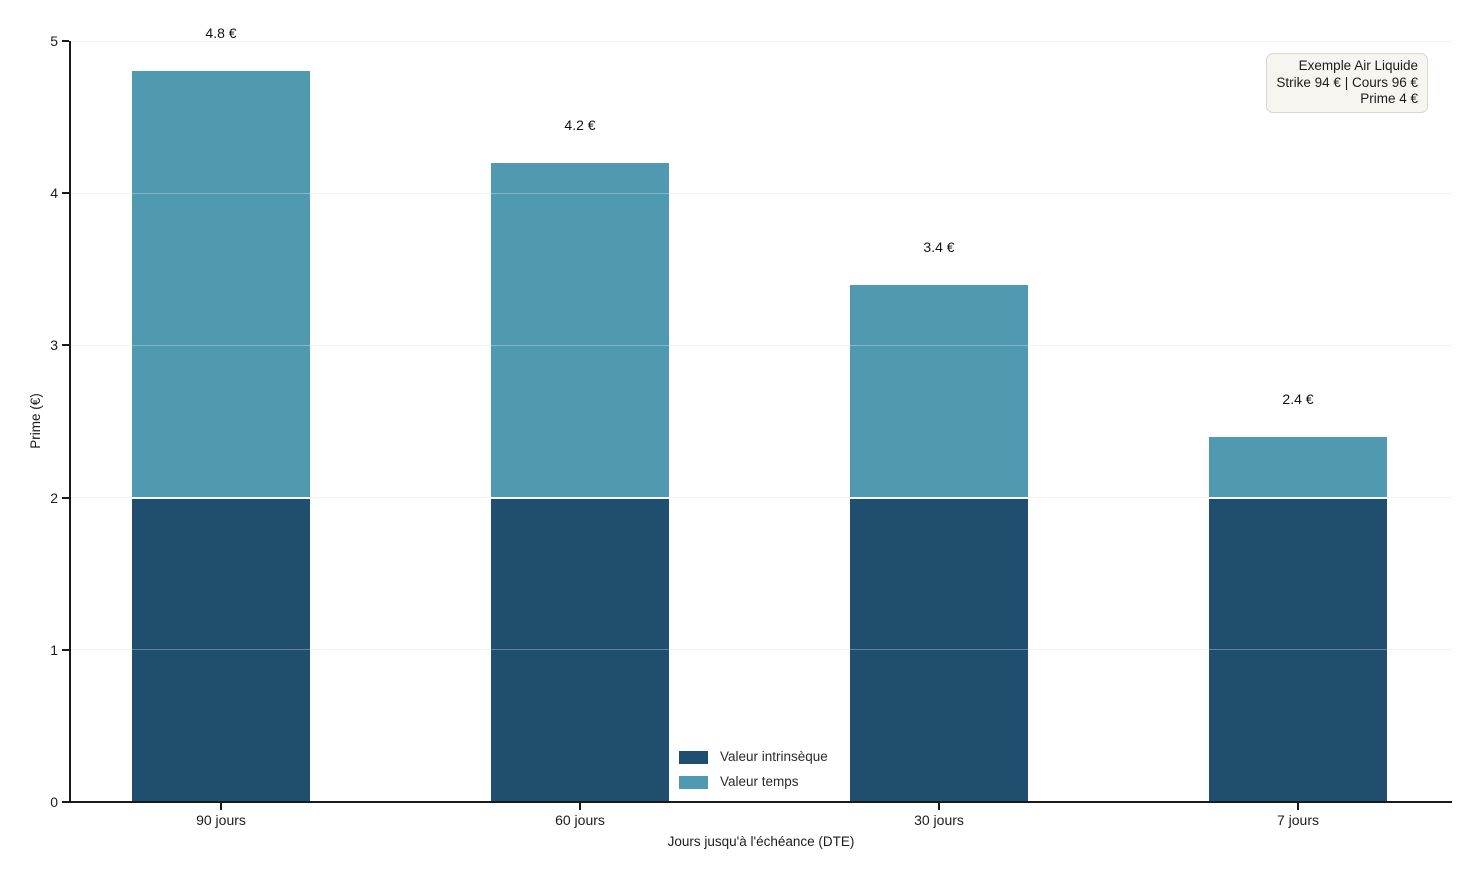 This screenshot has height=884, width=1470. I want to click on legend-item-valeur-intrinseque: Valeur intrinsèque, so click(753, 757).